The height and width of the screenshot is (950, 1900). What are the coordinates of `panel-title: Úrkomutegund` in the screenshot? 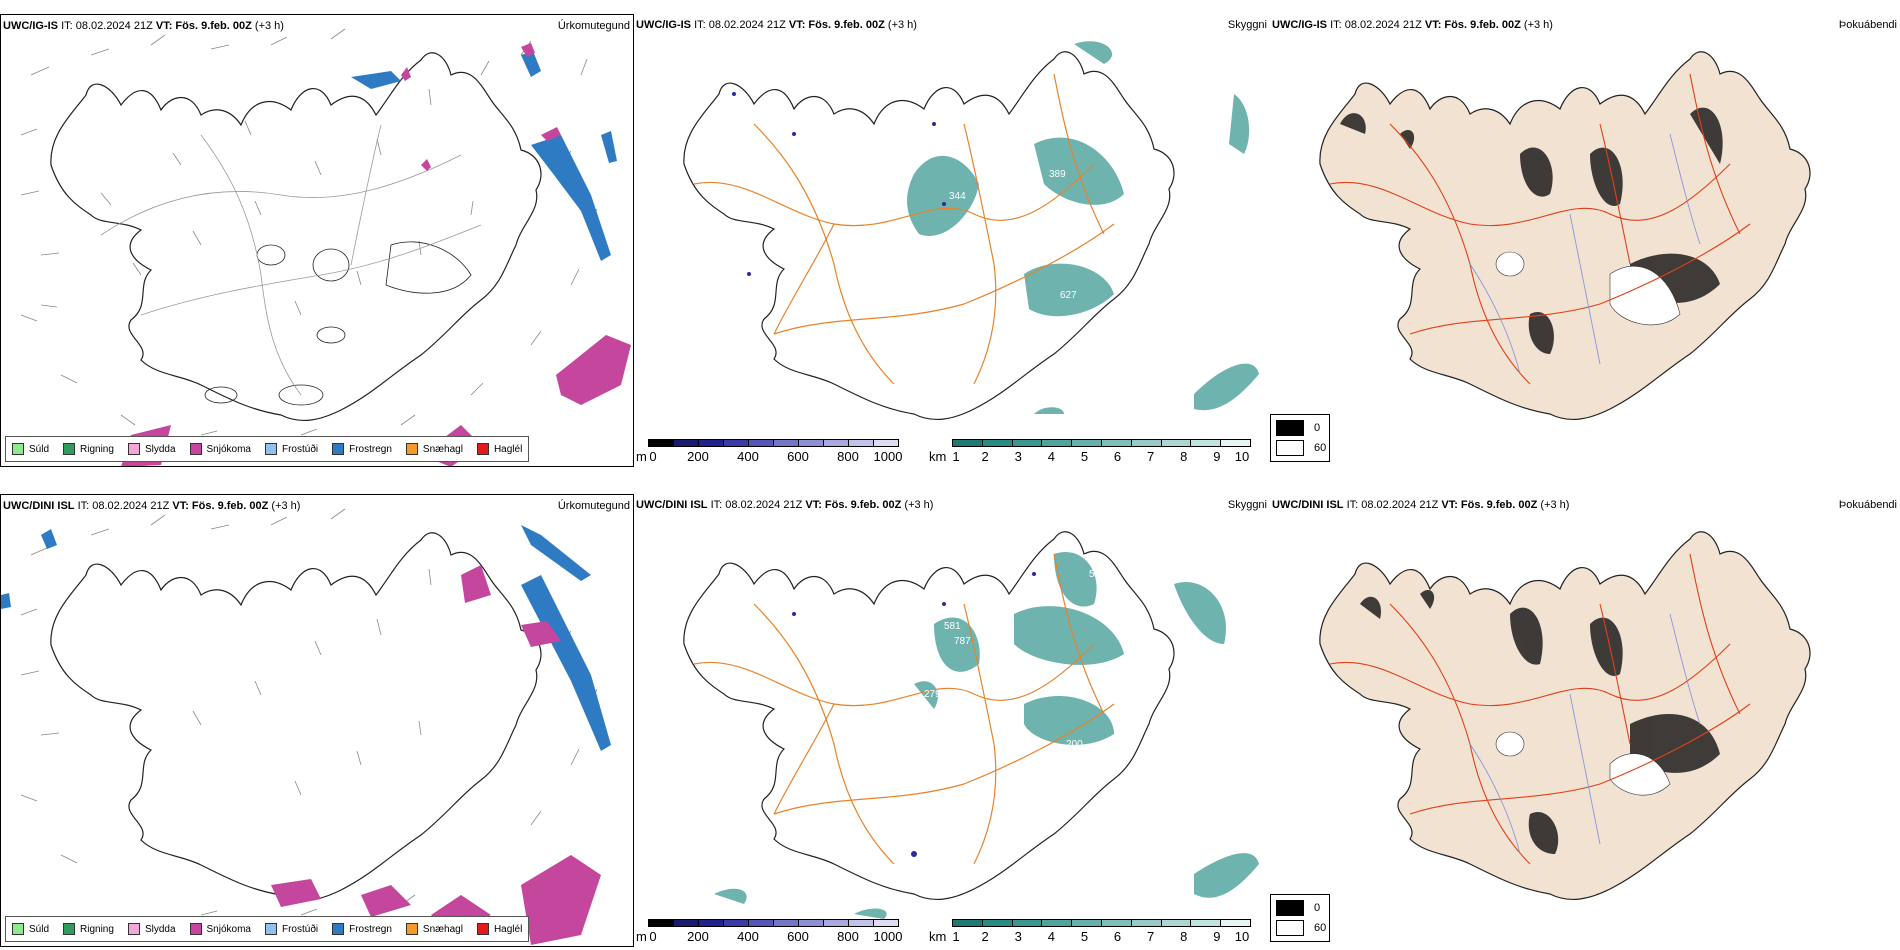 It's located at (593, 506).